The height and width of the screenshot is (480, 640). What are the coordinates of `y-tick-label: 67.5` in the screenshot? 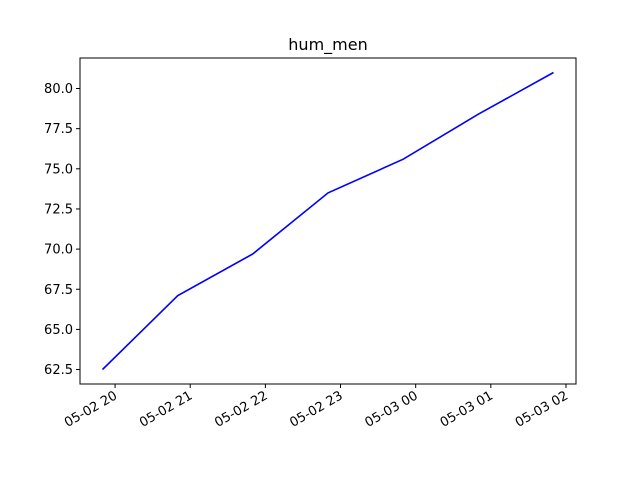 It's located at (58, 290).